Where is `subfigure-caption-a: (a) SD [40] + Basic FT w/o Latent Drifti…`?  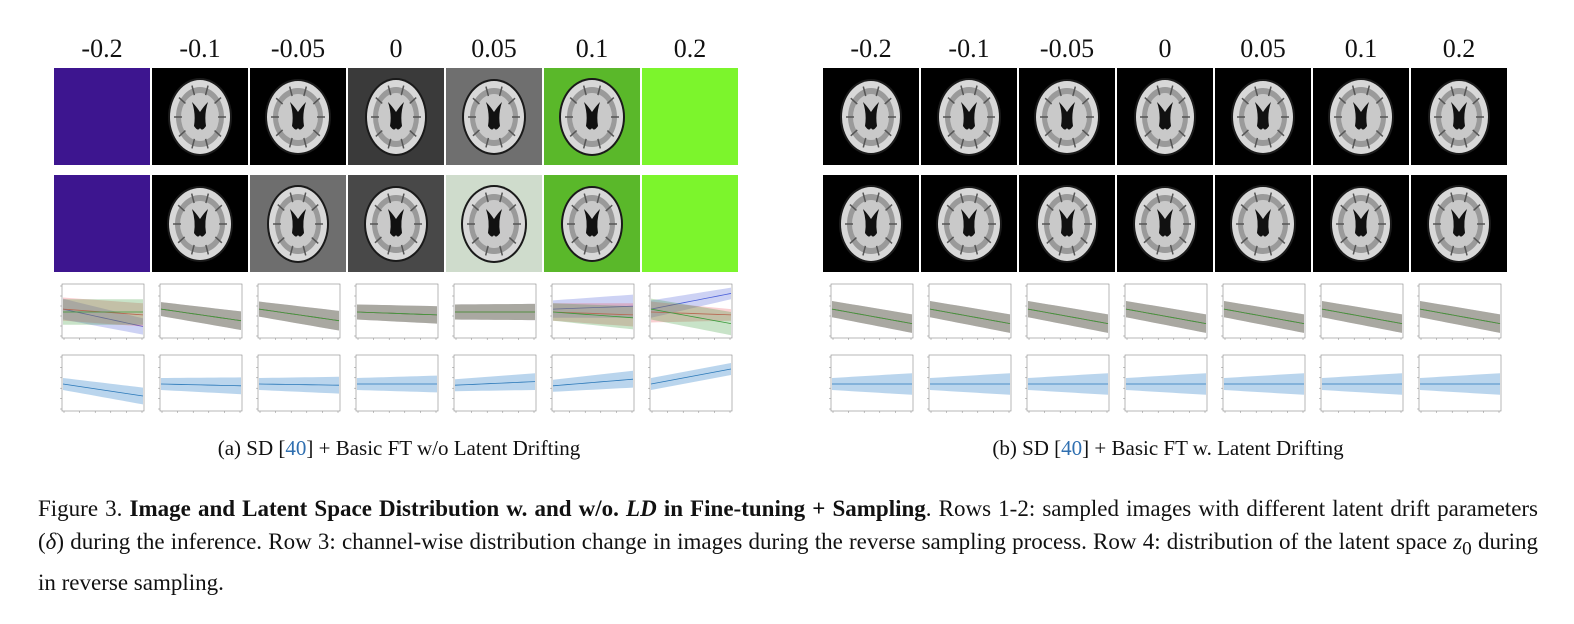 subfigure-caption-a: (a) SD [40] + Basic FT w/o Latent Drifti… is located at coordinates (399, 448).